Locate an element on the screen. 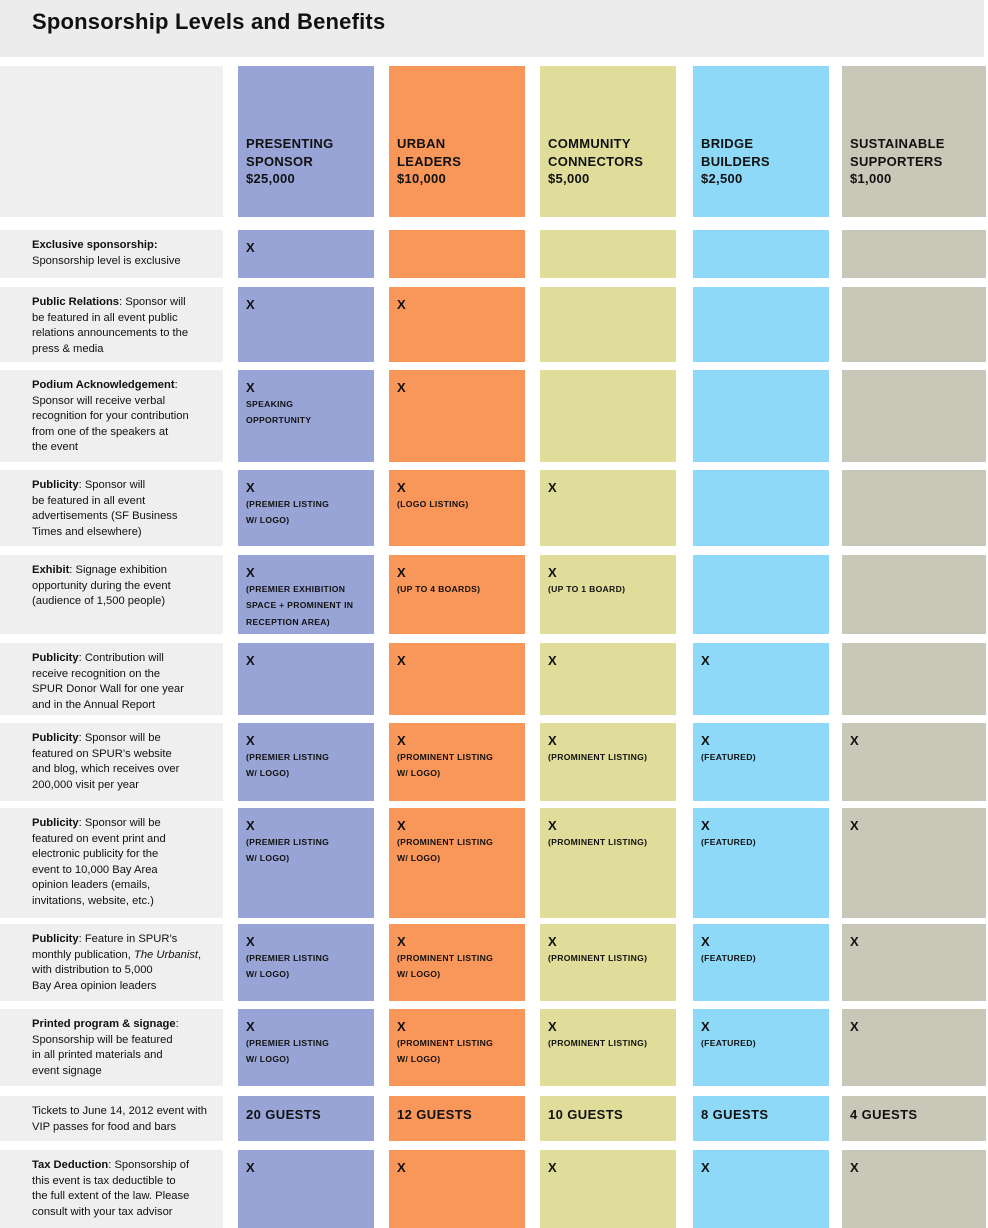 The width and height of the screenshot is (988, 1228). benefit-description-line: Tickets to June 14, 2012 event with is located at coordinates (119, 1111).